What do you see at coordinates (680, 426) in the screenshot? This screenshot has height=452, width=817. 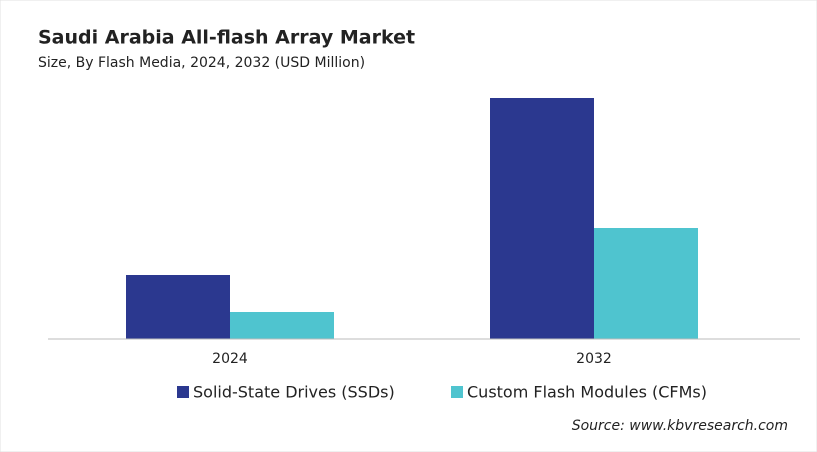 I see `source: Source: www.kbvresearch.com` at bounding box center [680, 426].